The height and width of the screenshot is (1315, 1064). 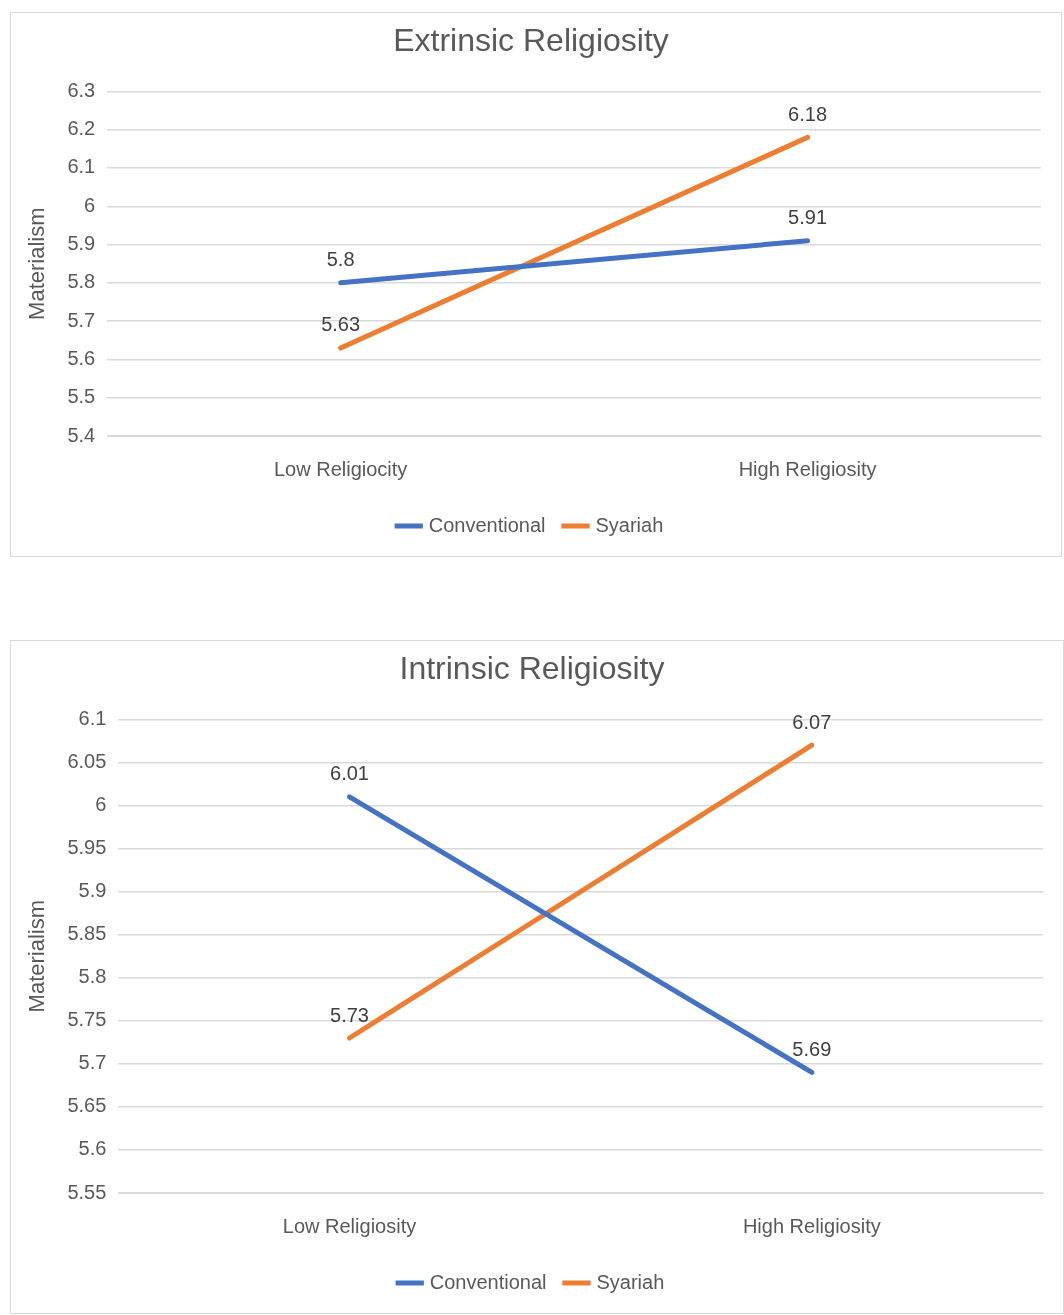 What do you see at coordinates (341, 324) in the screenshot?
I see `data-label: 5.63` at bounding box center [341, 324].